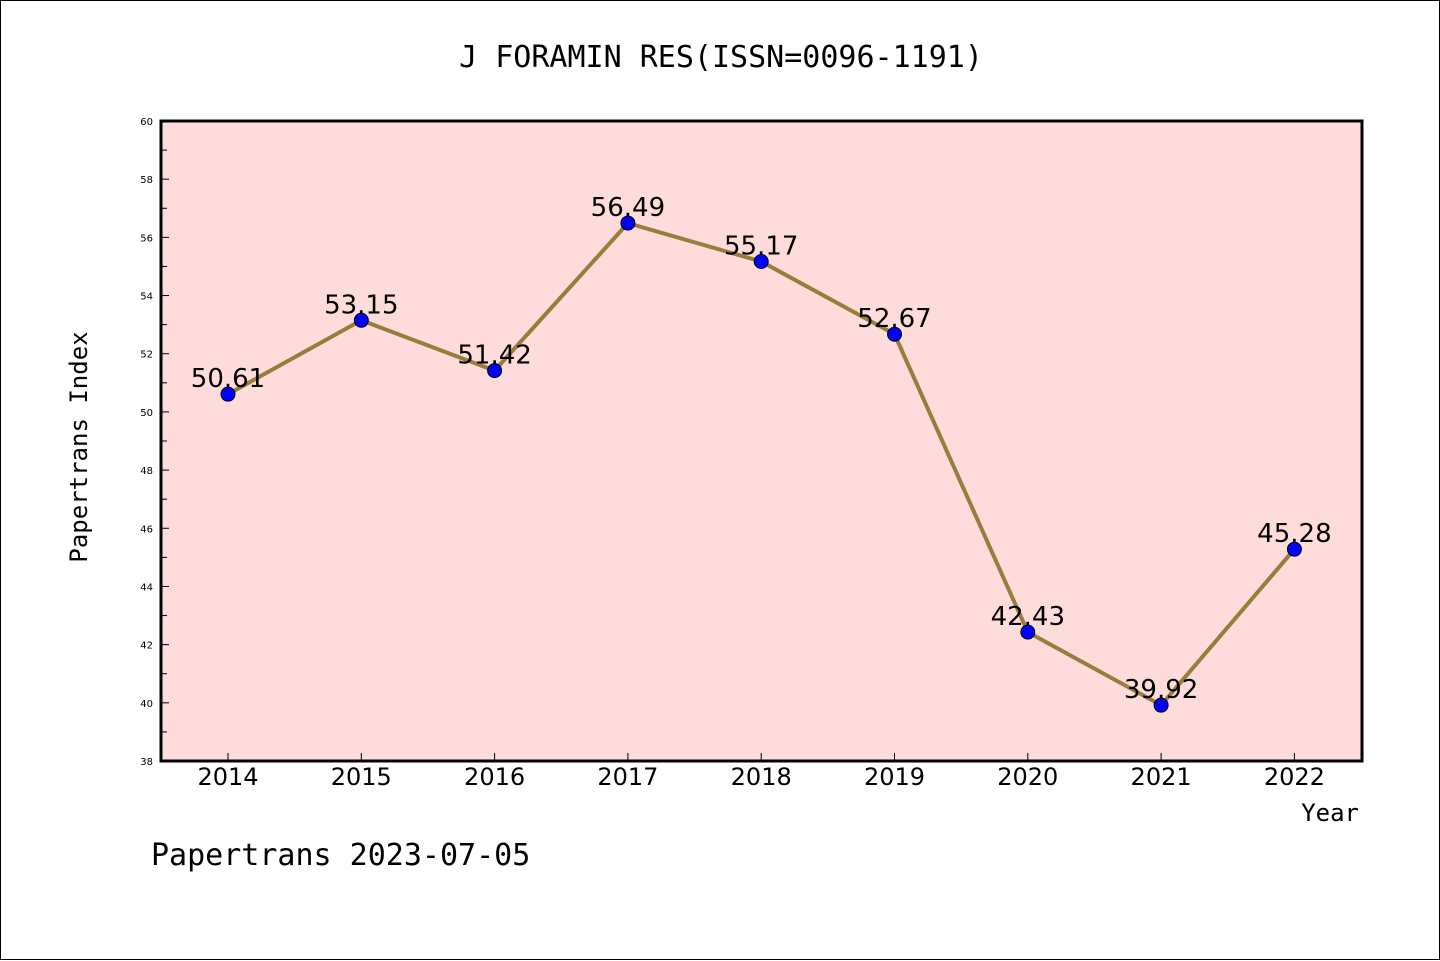 The image size is (1440, 961). Describe the element at coordinates (761, 247) in the screenshot. I see `data-label: 55.17` at that location.